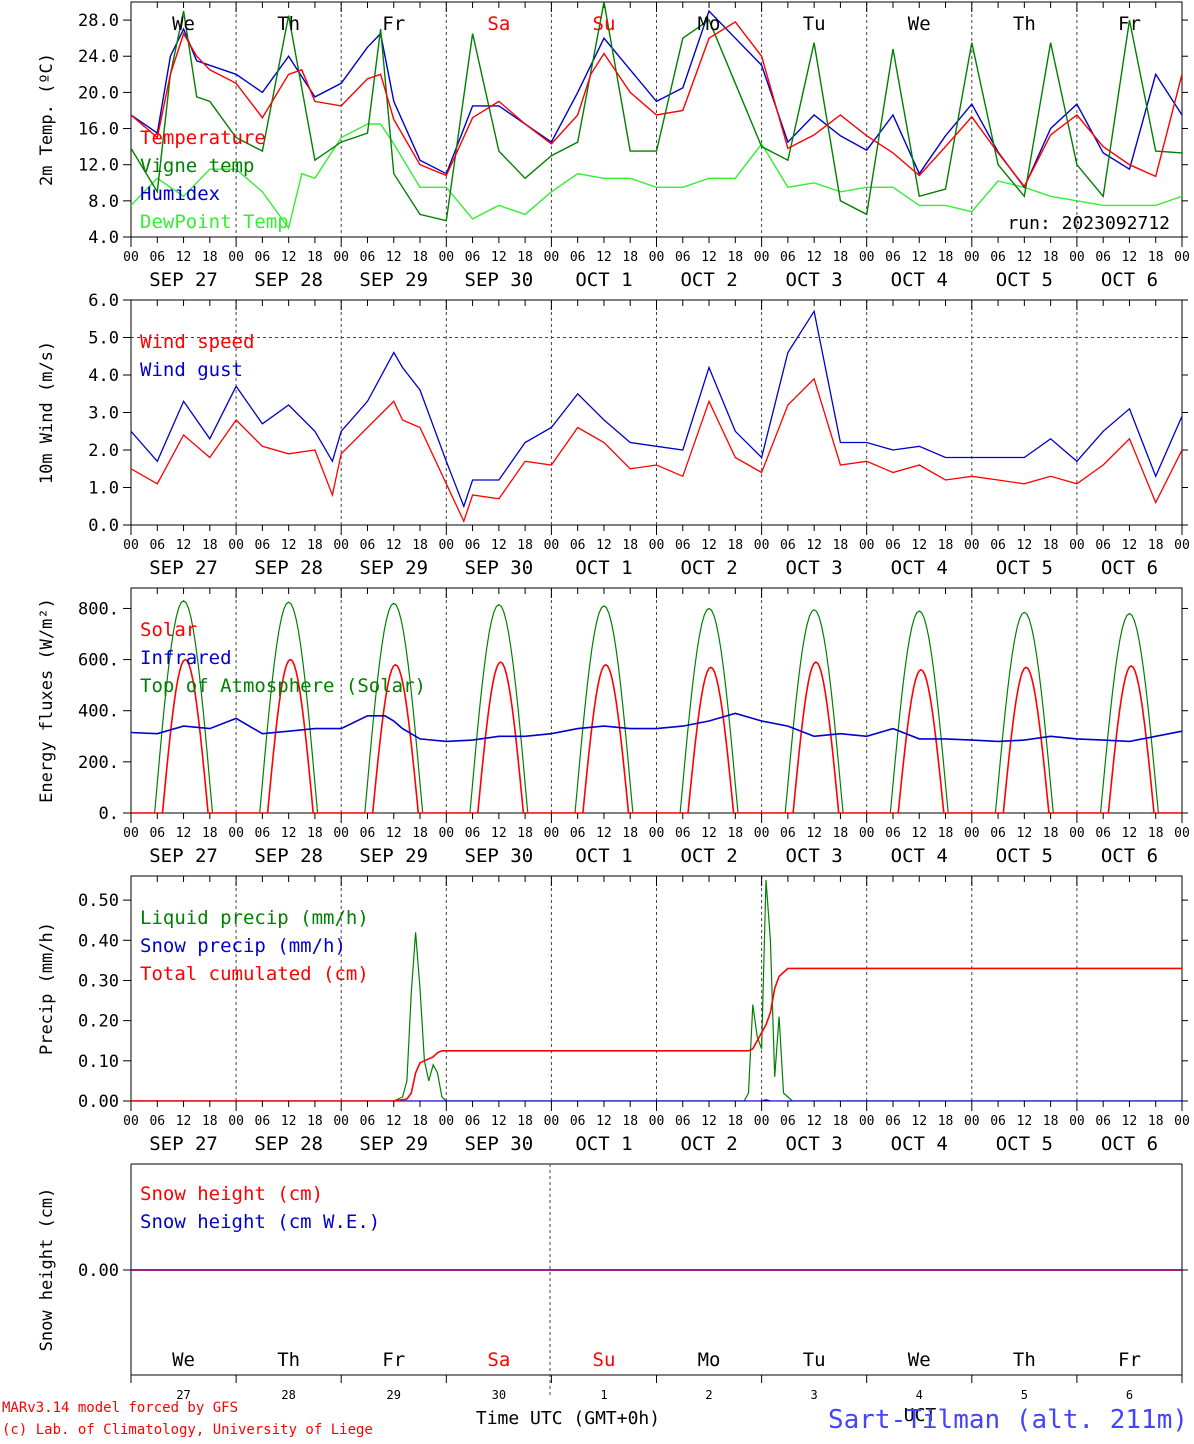 The width and height of the screenshot is (1194, 1444). What do you see at coordinates (920, 1415) in the screenshot?
I see `station-overlap-text: UCT` at bounding box center [920, 1415].